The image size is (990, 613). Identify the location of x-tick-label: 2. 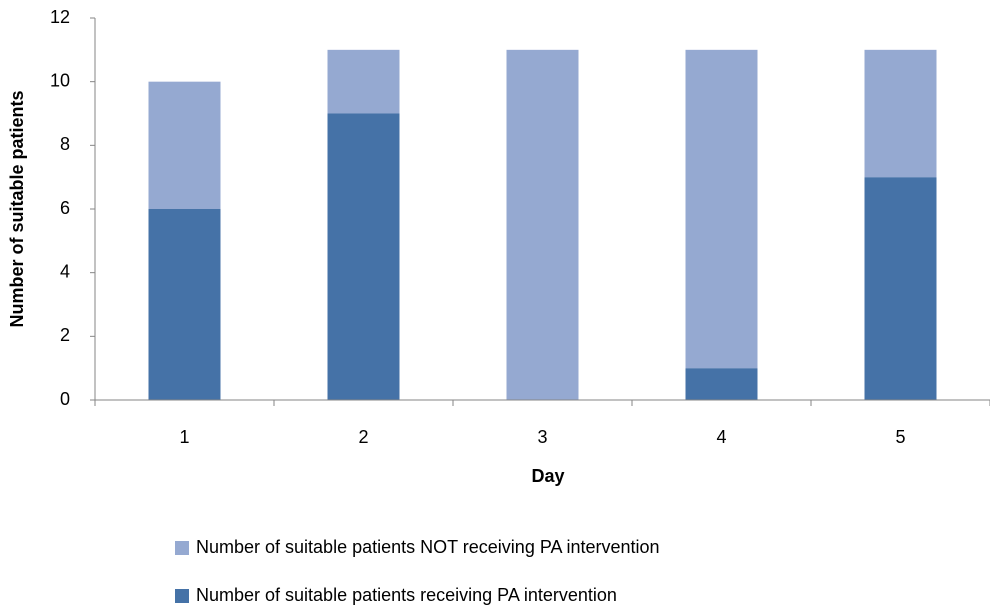
(363, 437).